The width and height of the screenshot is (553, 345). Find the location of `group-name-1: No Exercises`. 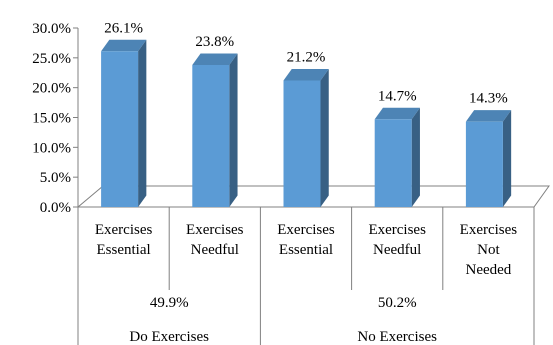

group-name-1: No Exercises is located at coordinates (397, 337).